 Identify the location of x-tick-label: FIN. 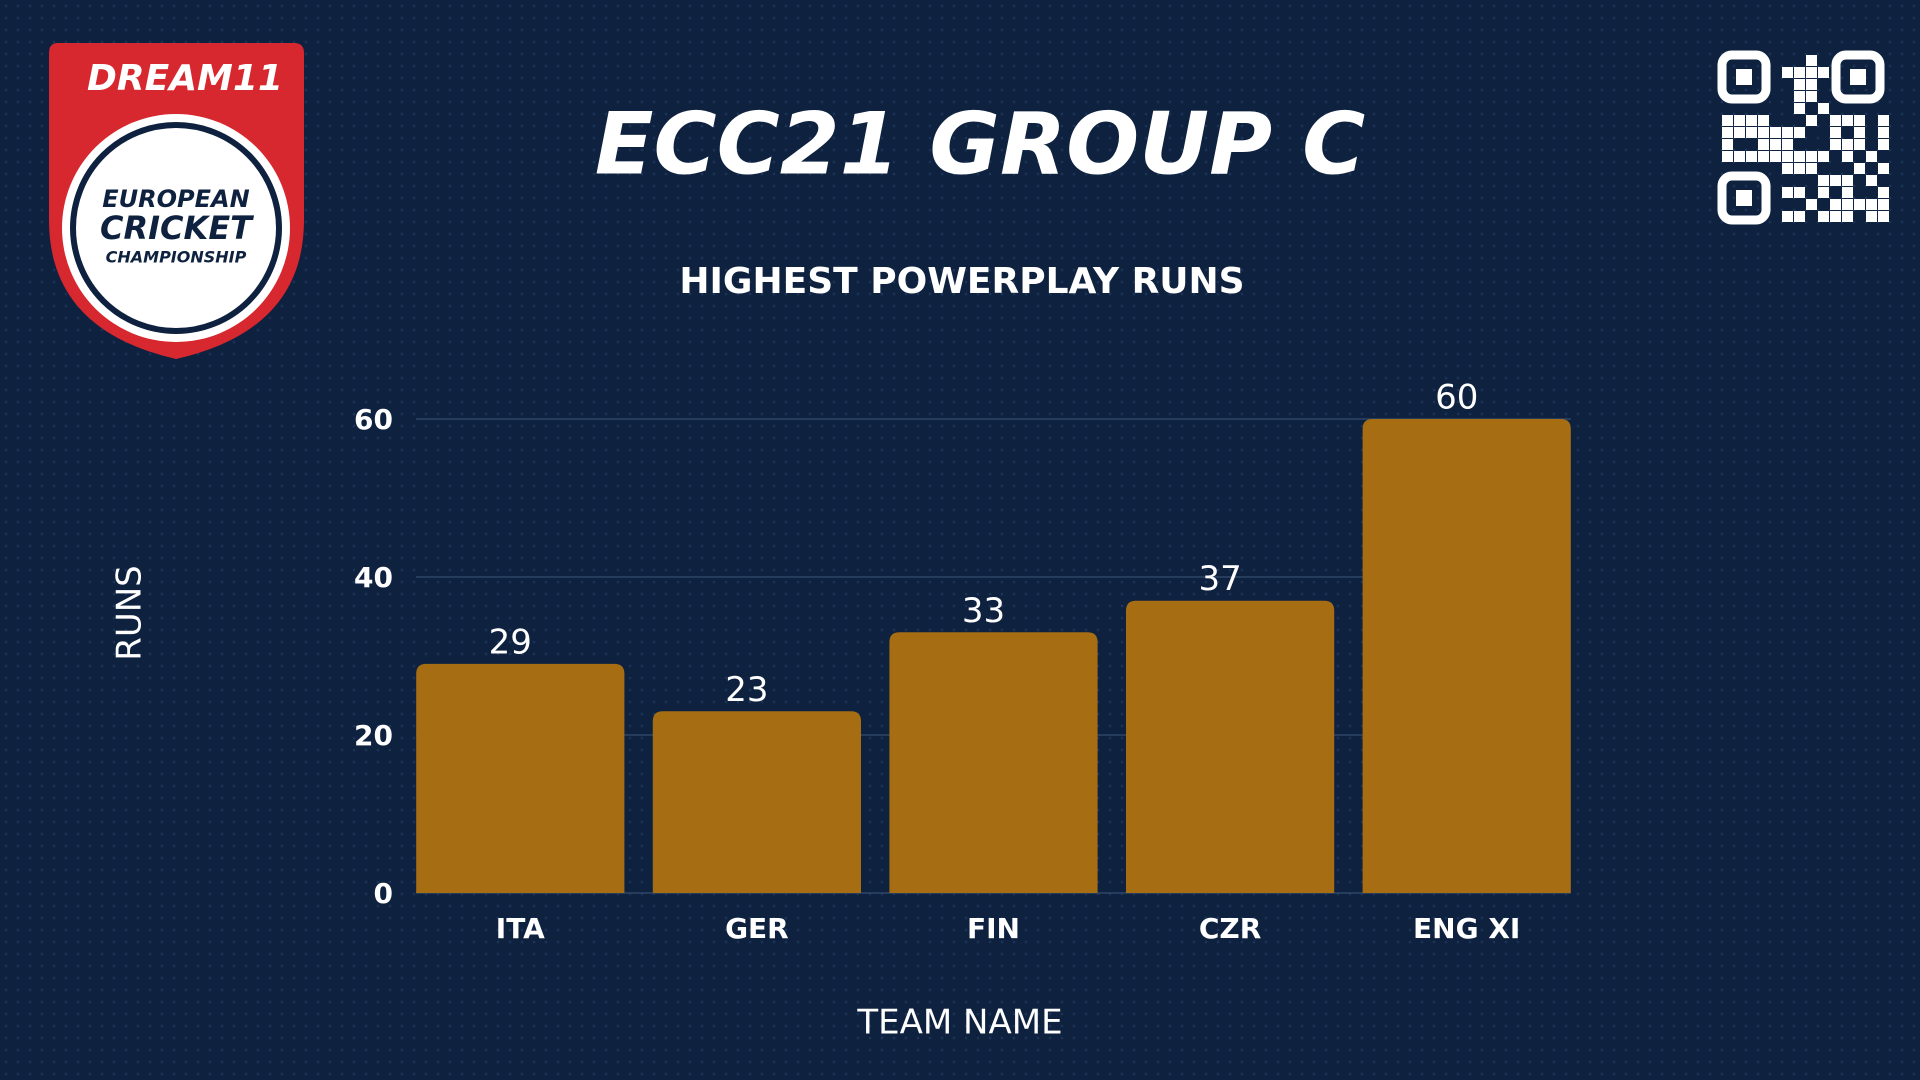
(993, 928).